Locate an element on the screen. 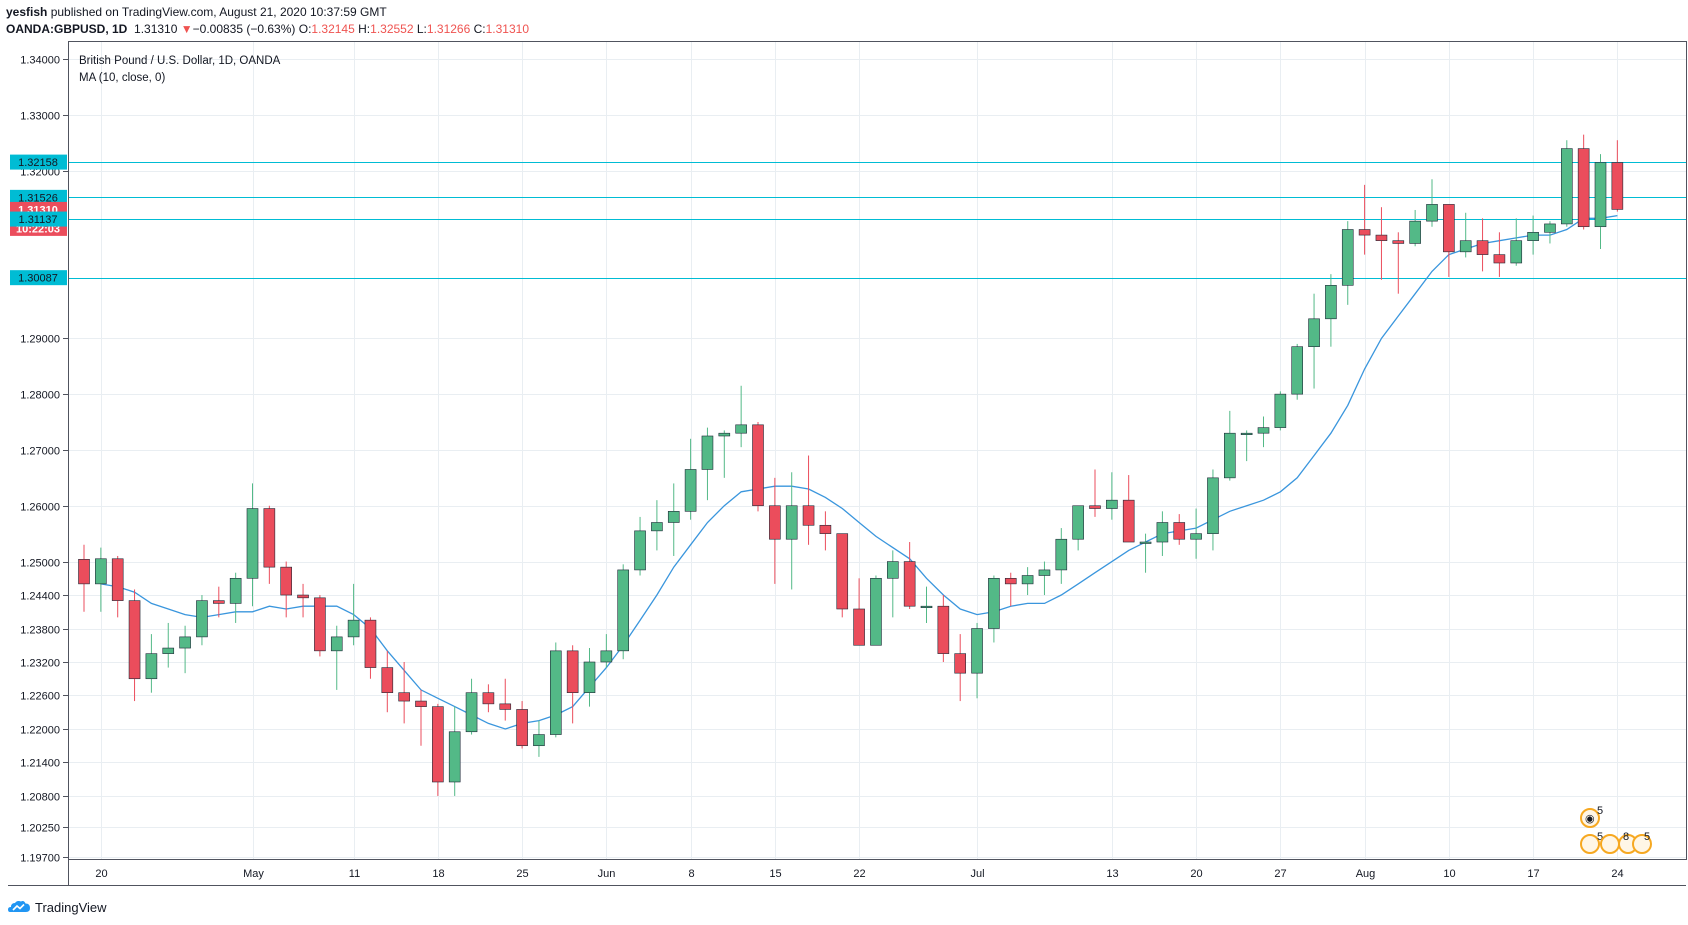 The width and height of the screenshot is (1688, 925). last-price: 1.31310 is located at coordinates (156, 29).